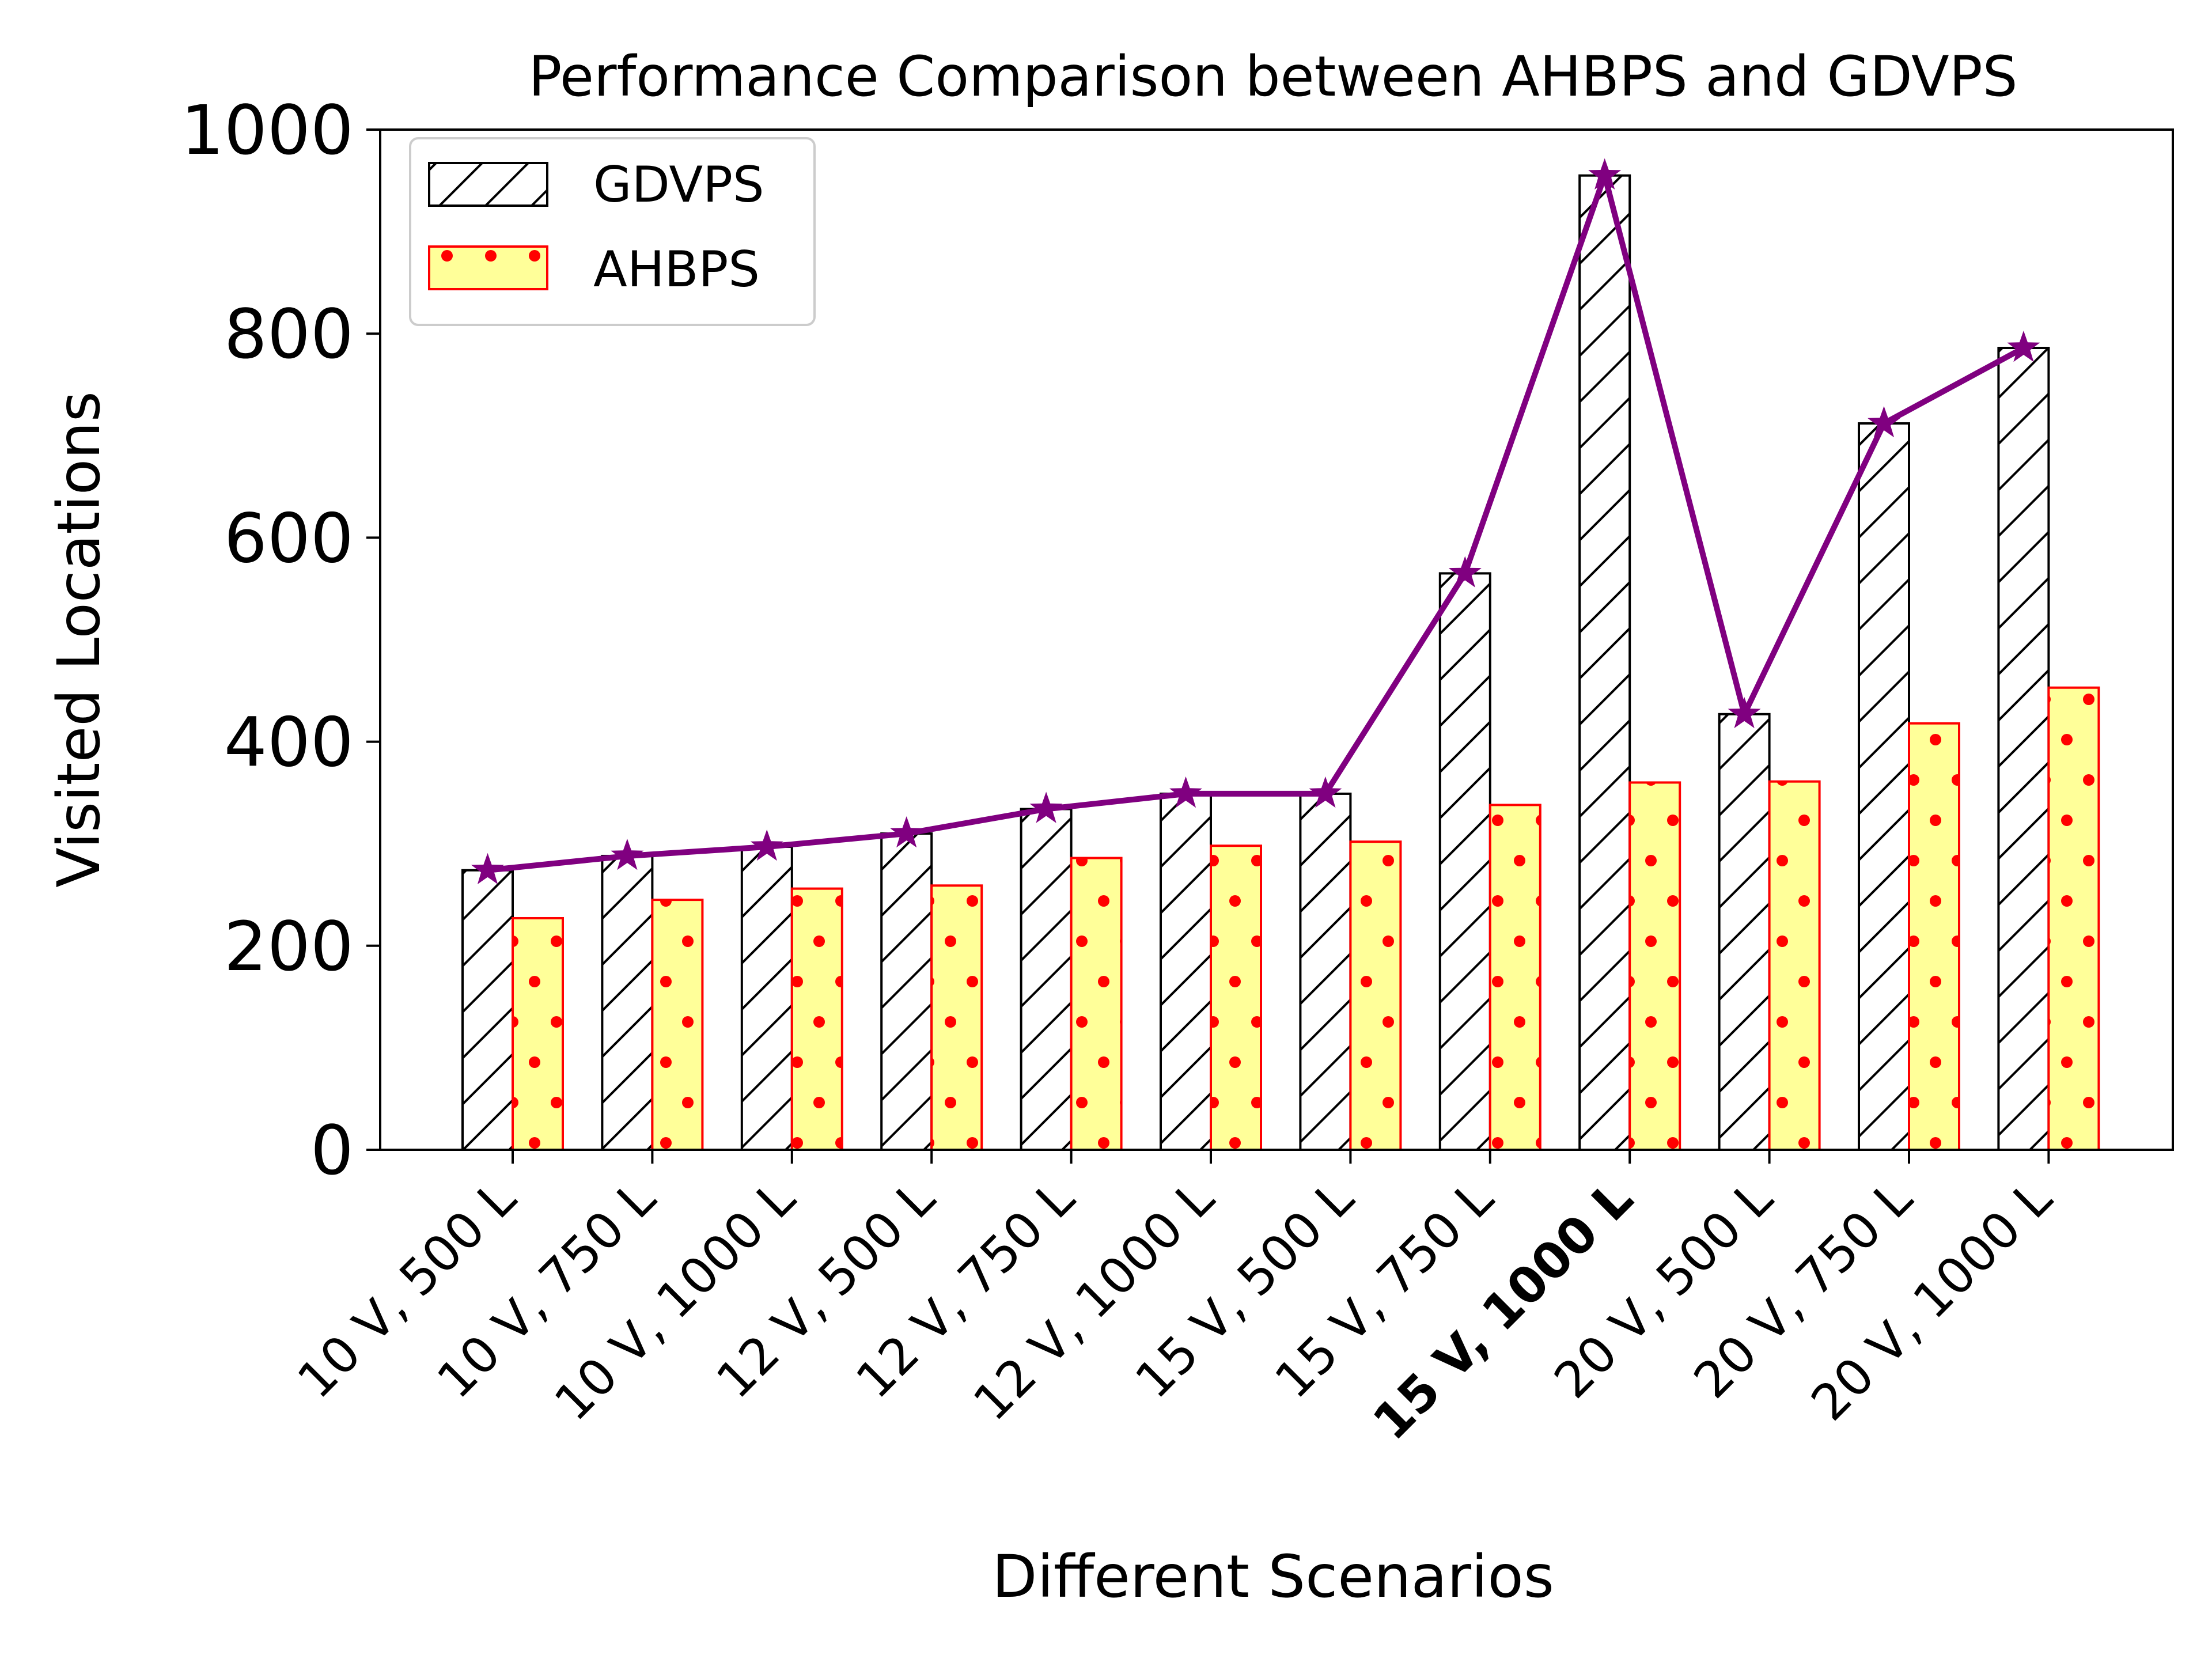 Image resolution: width=2212 pixels, height=1659 pixels. Describe the element at coordinates (1185, 792) in the screenshot. I see `line-marker-12-v-1000-l` at that location.